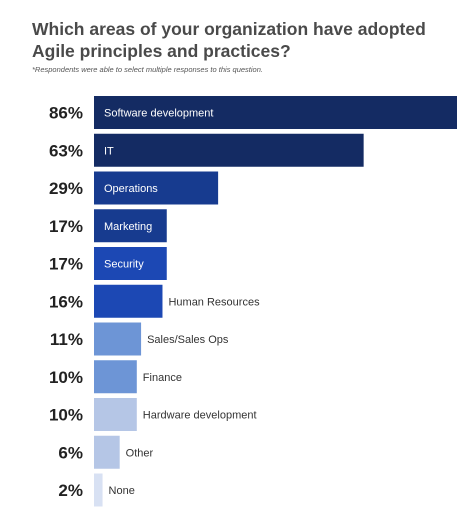  What do you see at coordinates (188, 340) in the screenshot?
I see `category-label: Sales/Sales Ops` at bounding box center [188, 340].